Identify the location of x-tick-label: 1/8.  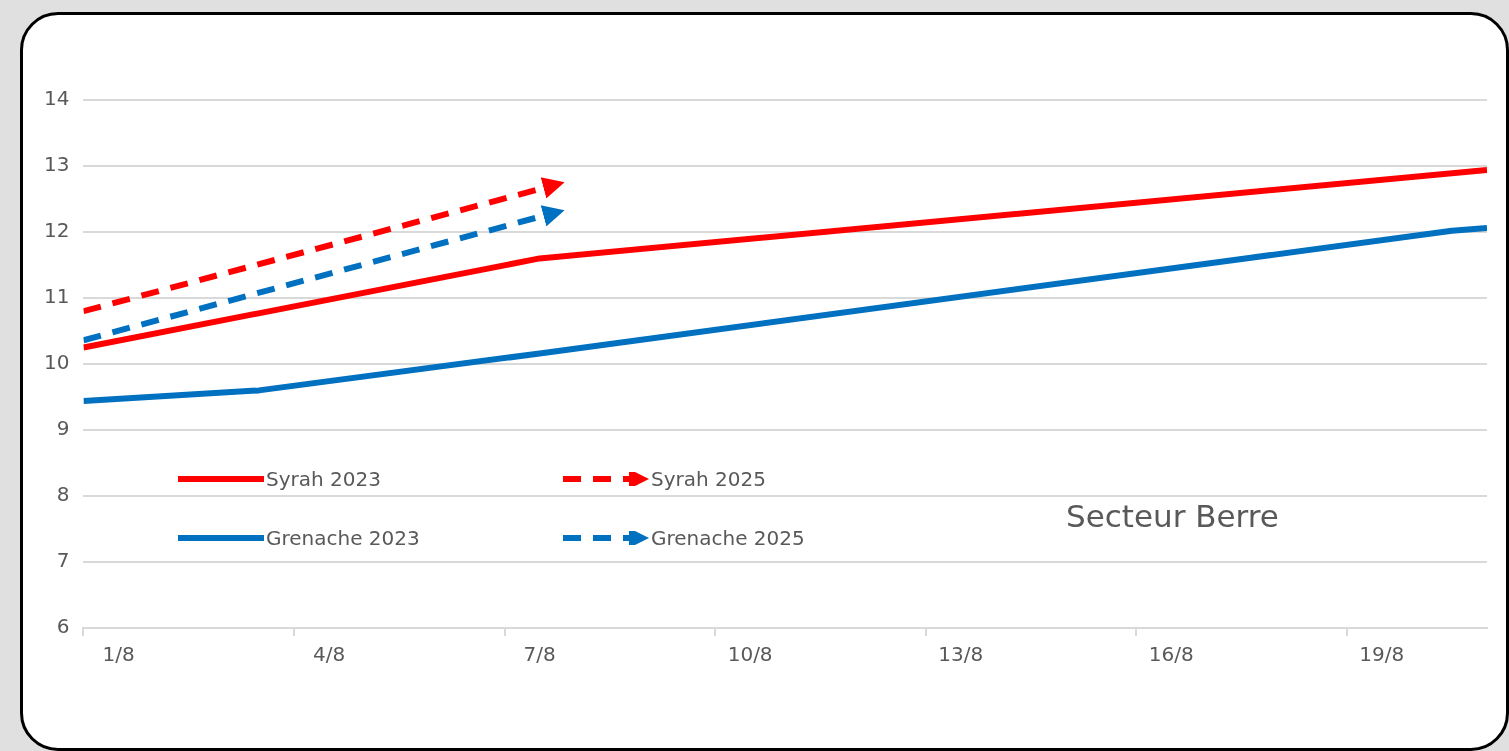
(118, 654).